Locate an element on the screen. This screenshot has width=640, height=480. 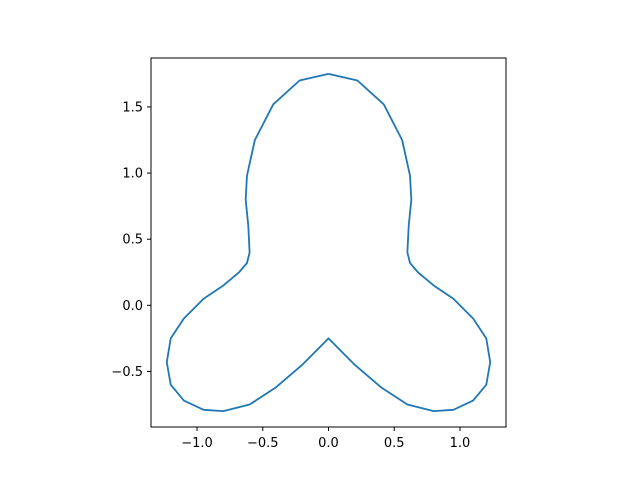
x-tick-label: 0.0 is located at coordinates (328, 443).